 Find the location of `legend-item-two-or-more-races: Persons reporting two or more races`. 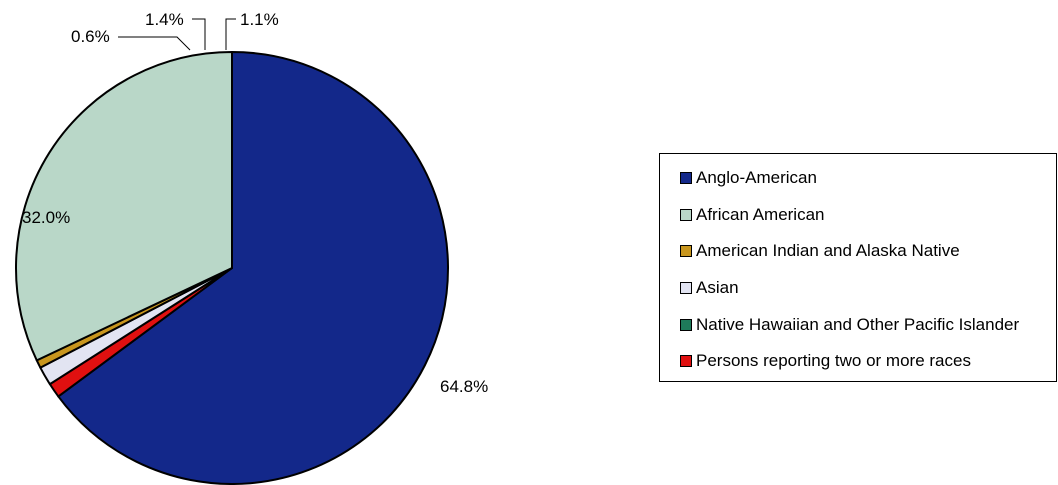

legend-item-two-or-more-races: Persons reporting two or more races is located at coordinates (858, 361).